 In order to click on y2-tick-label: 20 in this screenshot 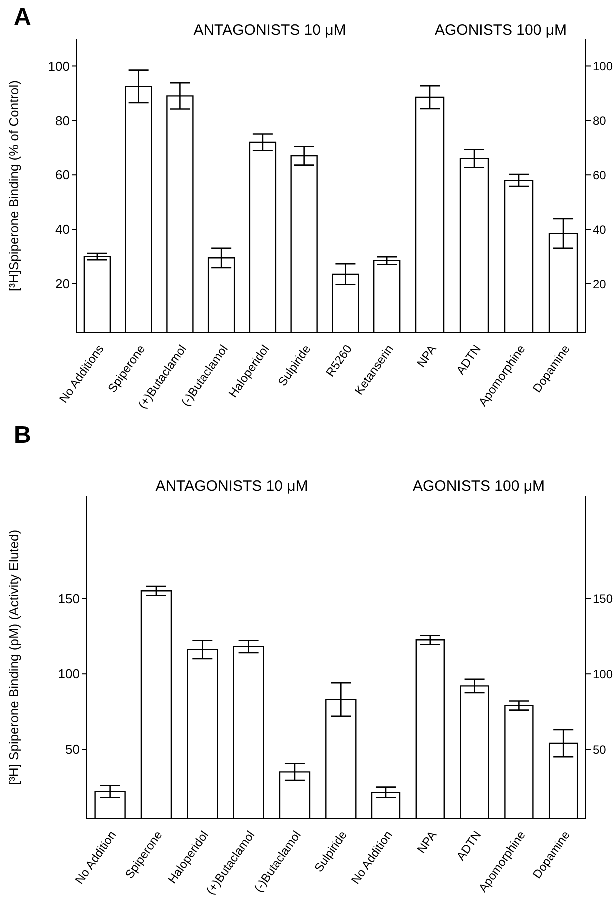, I will do `click(600, 284)`.